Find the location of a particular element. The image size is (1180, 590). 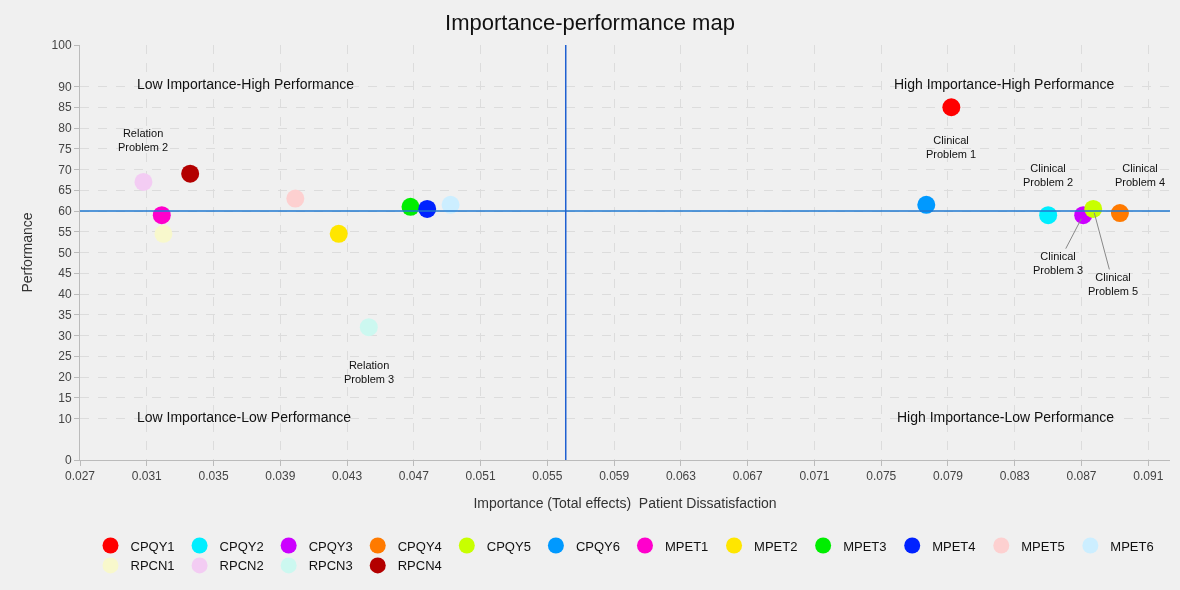

y-tick-label: 85 is located at coordinates (65, 107).